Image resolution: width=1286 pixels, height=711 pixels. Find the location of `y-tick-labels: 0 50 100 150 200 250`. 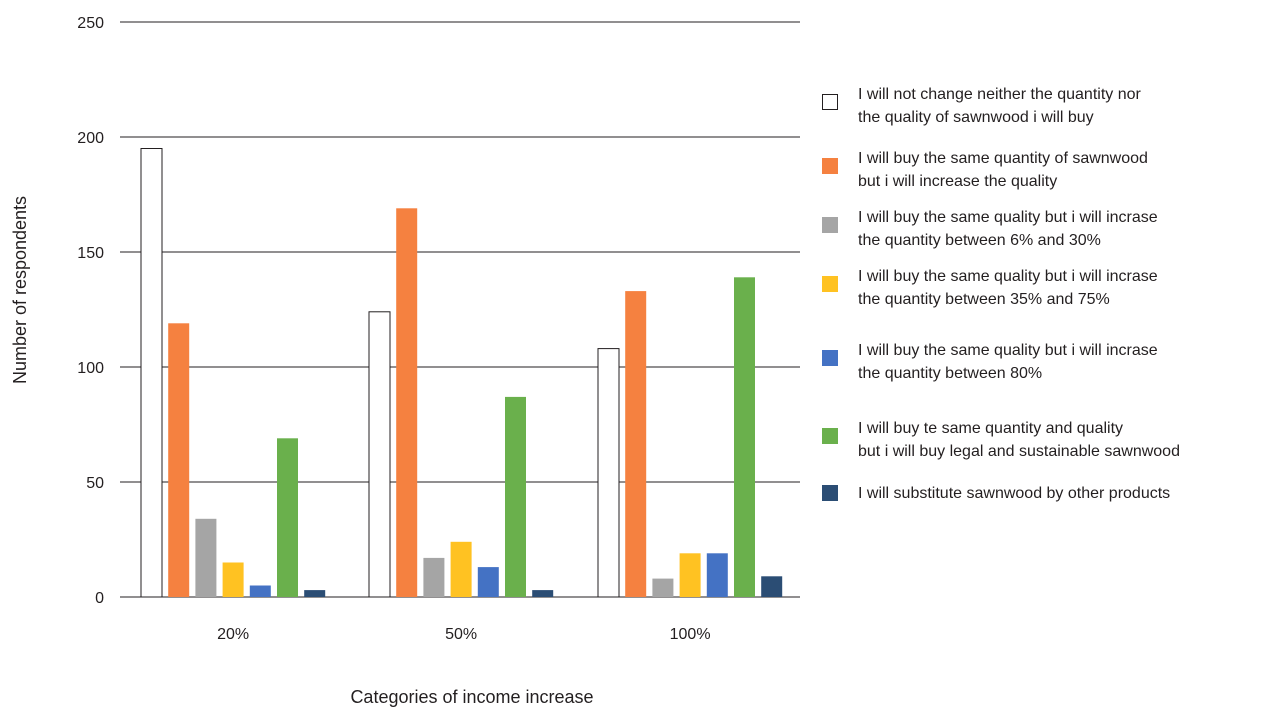

y-tick-labels: 0 50 100 150 200 250 is located at coordinates (90, 311).